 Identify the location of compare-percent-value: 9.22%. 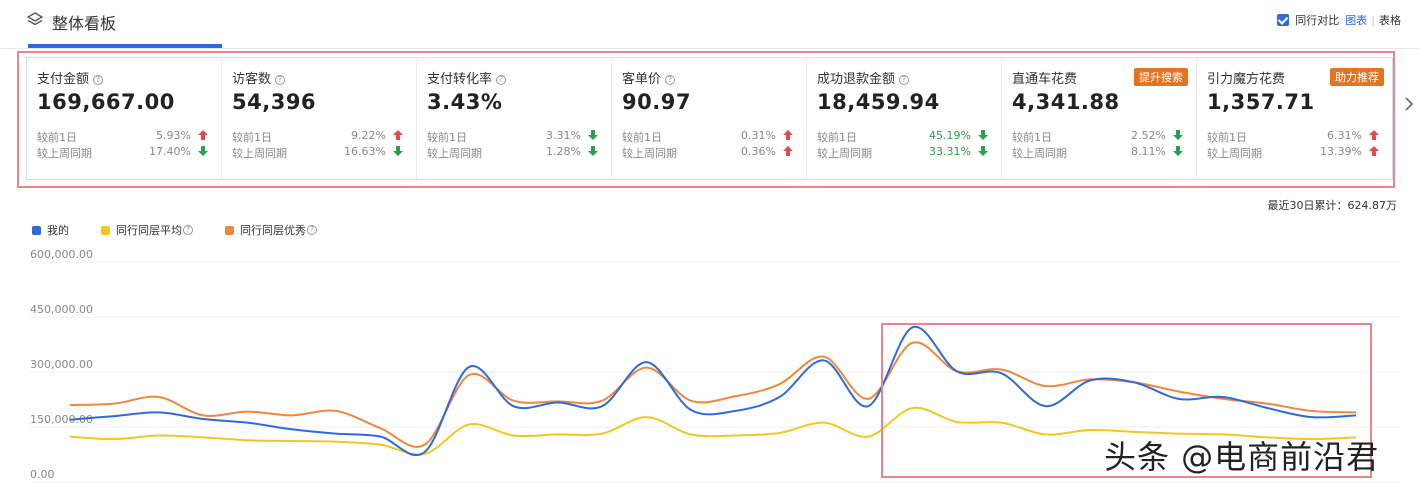
(368, 135).